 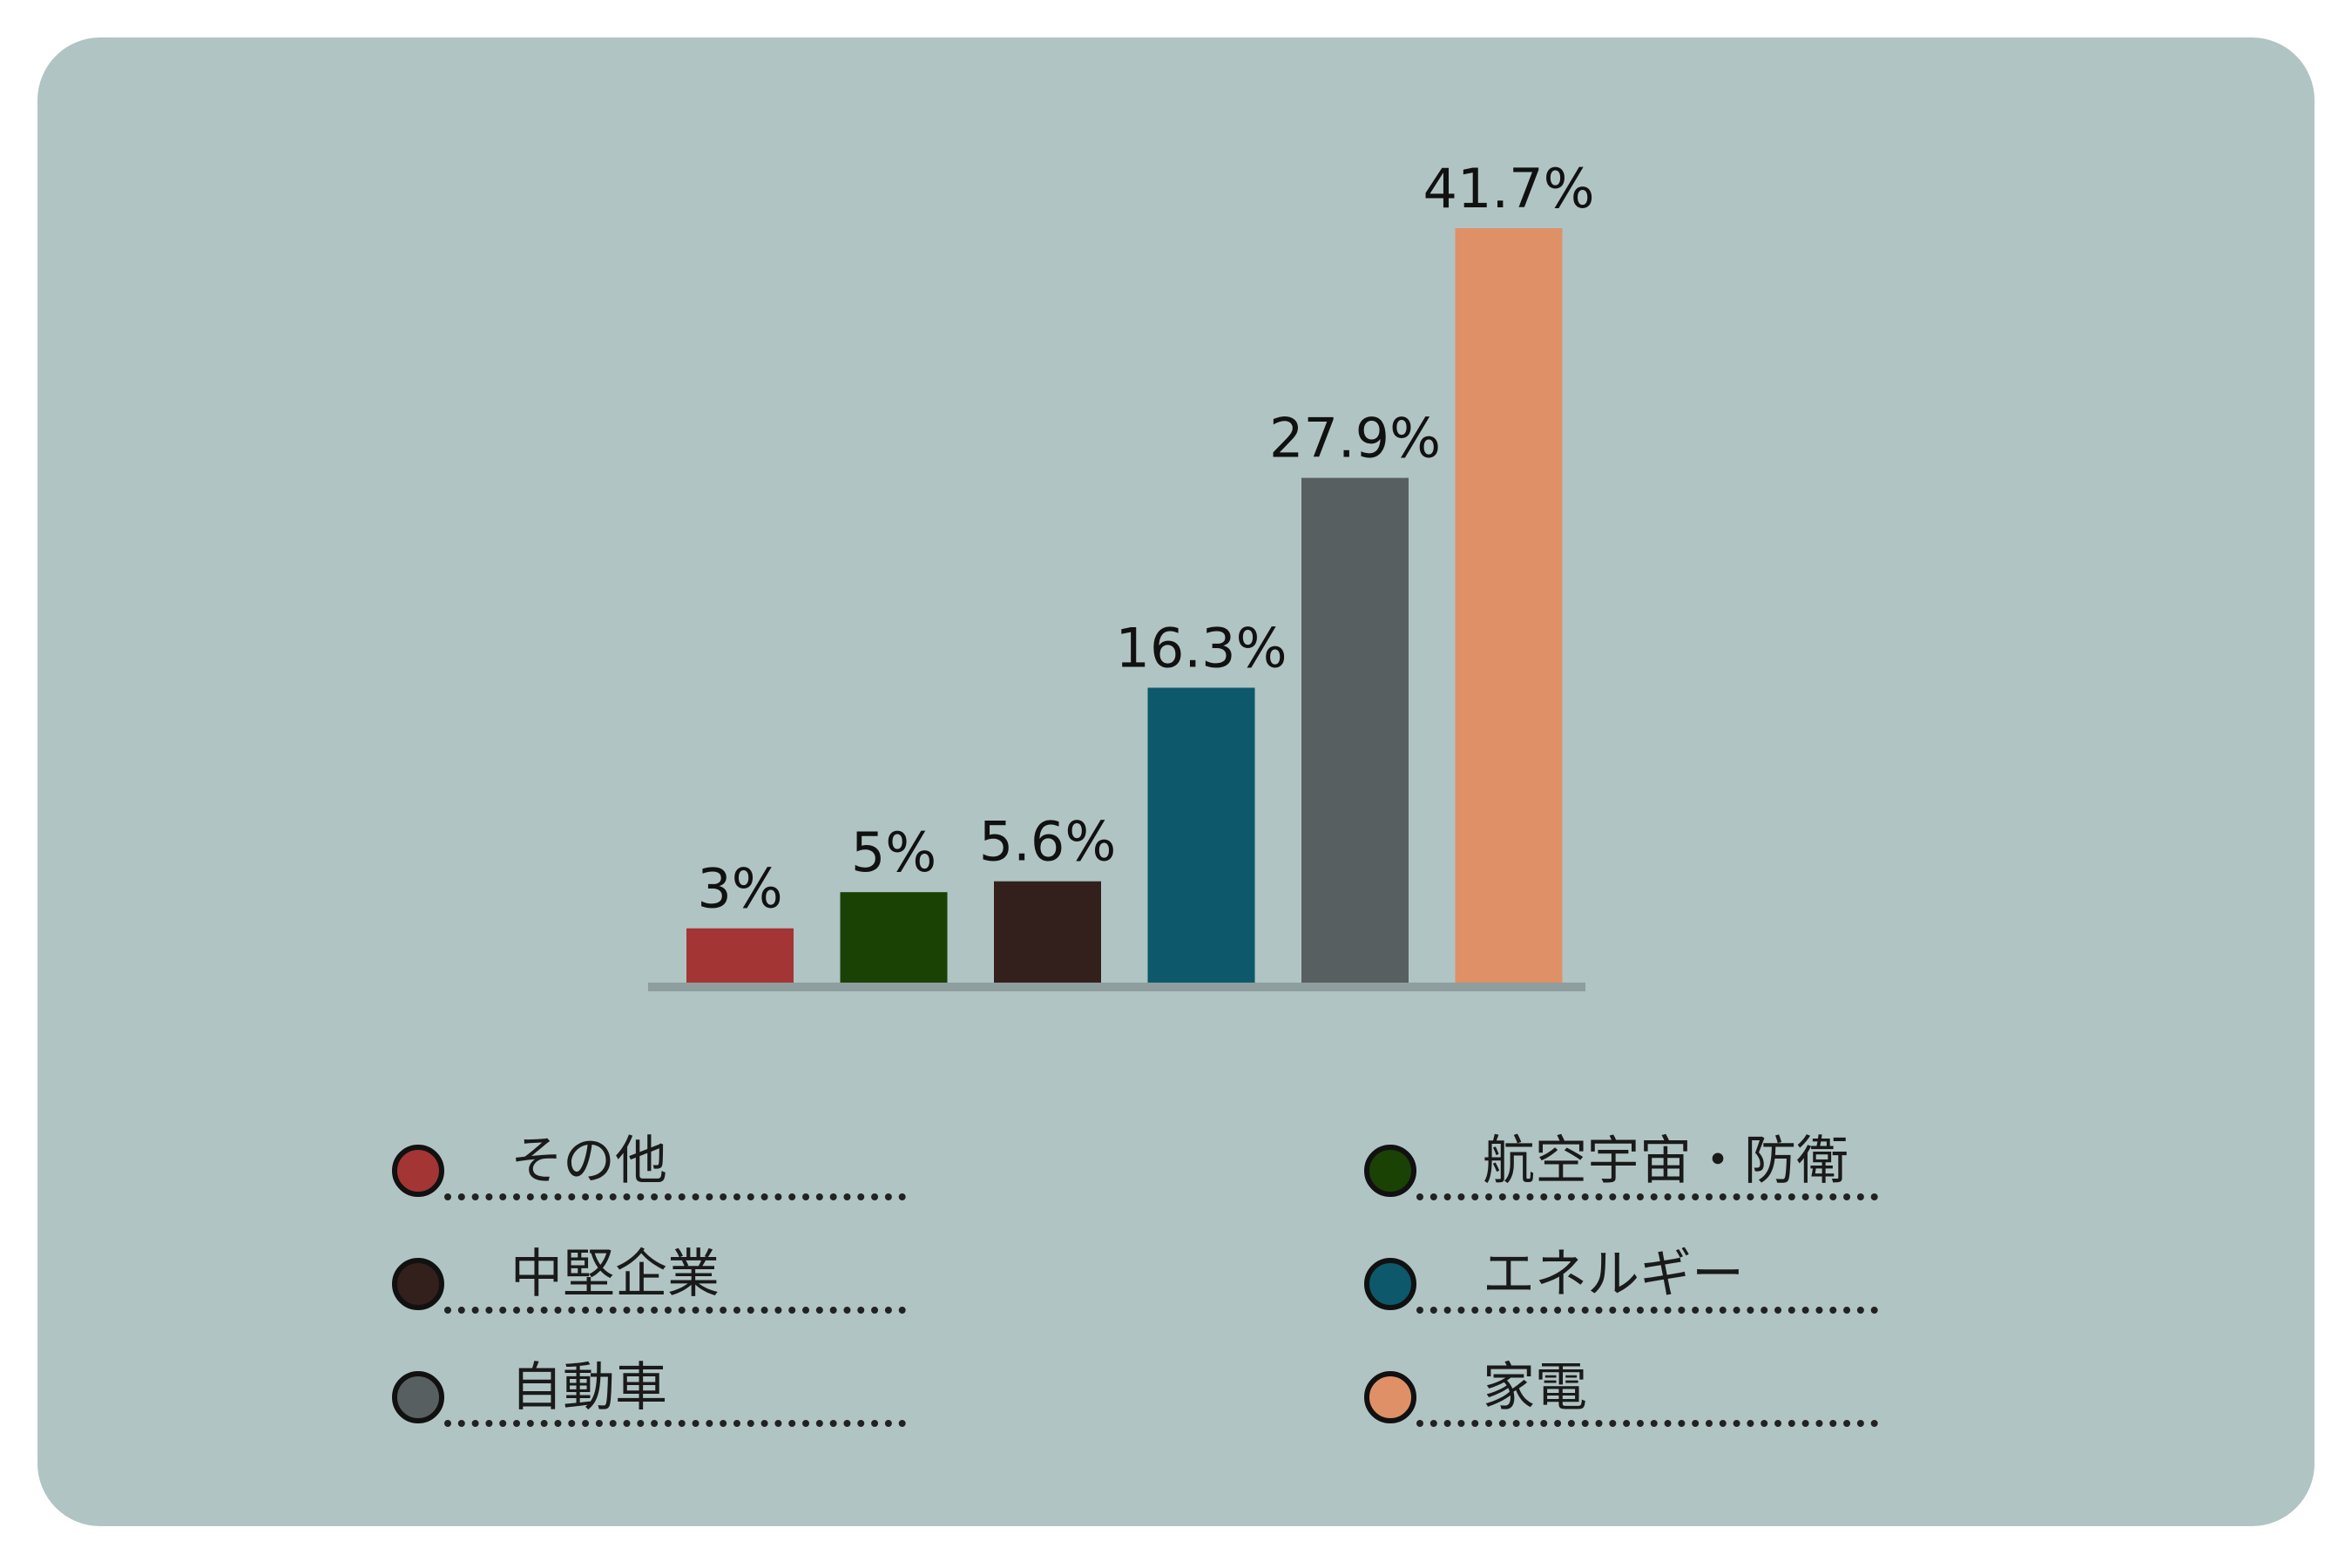 What do you see at coordinates (1202, 647) in the screenshot?
I see `value-label-3: 16.3%` at bounding box center [1202, 647].